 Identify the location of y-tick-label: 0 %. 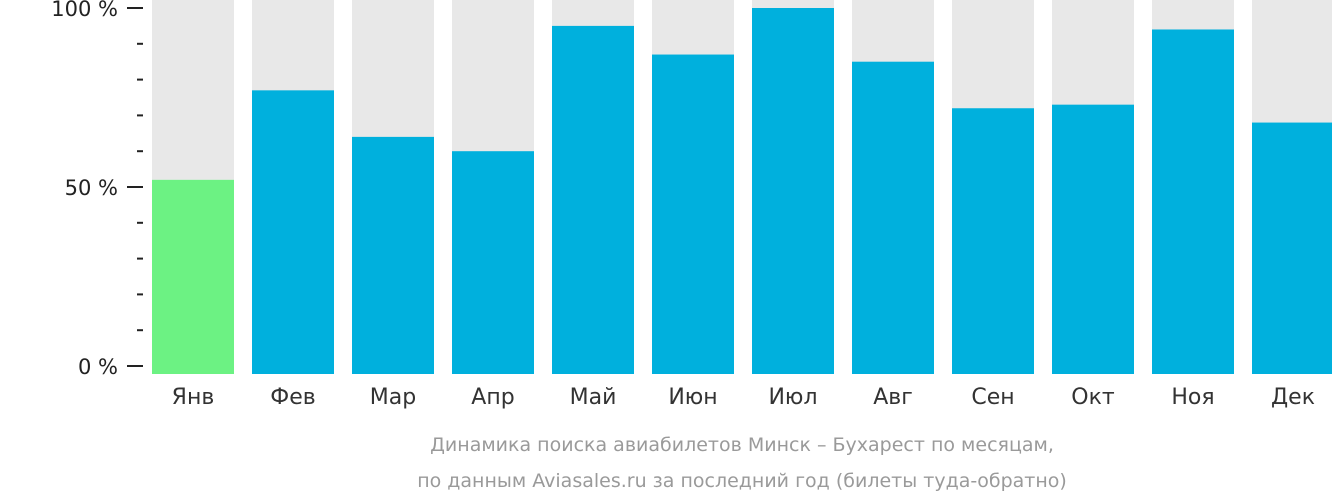
(98, 367).